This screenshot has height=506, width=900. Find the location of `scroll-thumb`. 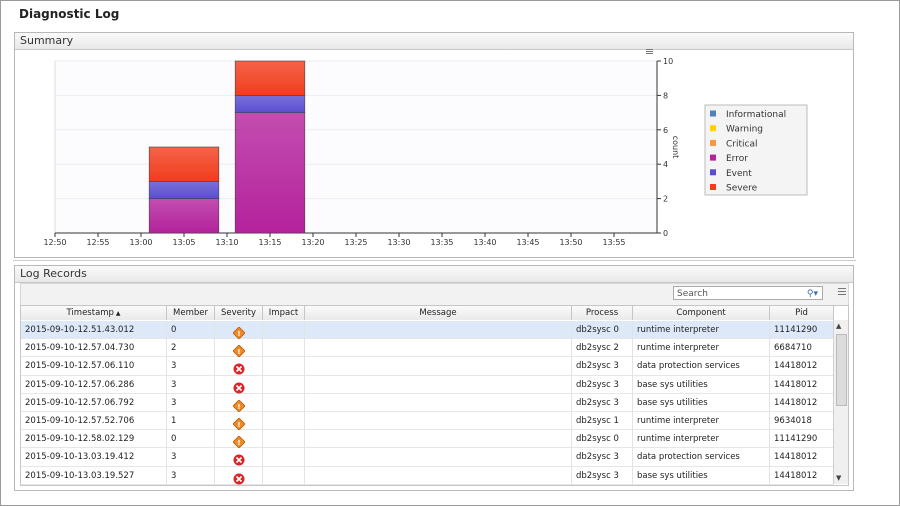

scroll-thumb is located at coordinates (841, 370).